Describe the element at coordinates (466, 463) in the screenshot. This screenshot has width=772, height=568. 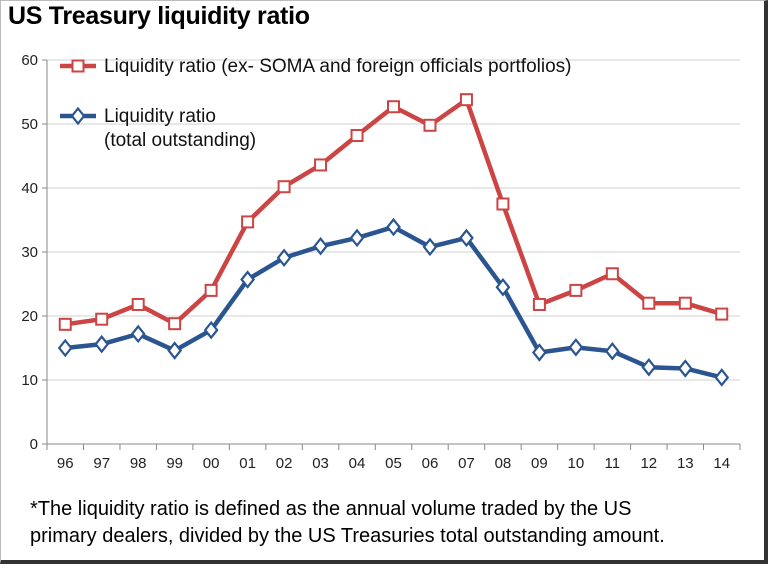
I see `x-tick-label: 07` at that location.